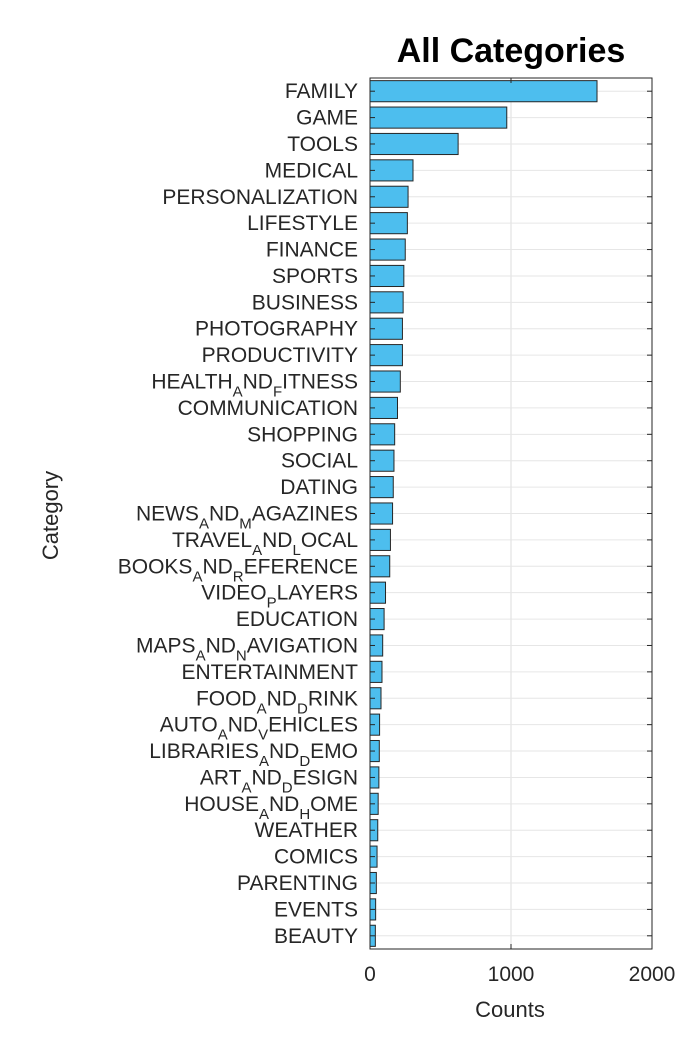 The height and width of the screenshot is (1044, 680). Describe the element at coordinates (319, 461) in the screenshot. I see `category-label: SOCIAL` at that location.